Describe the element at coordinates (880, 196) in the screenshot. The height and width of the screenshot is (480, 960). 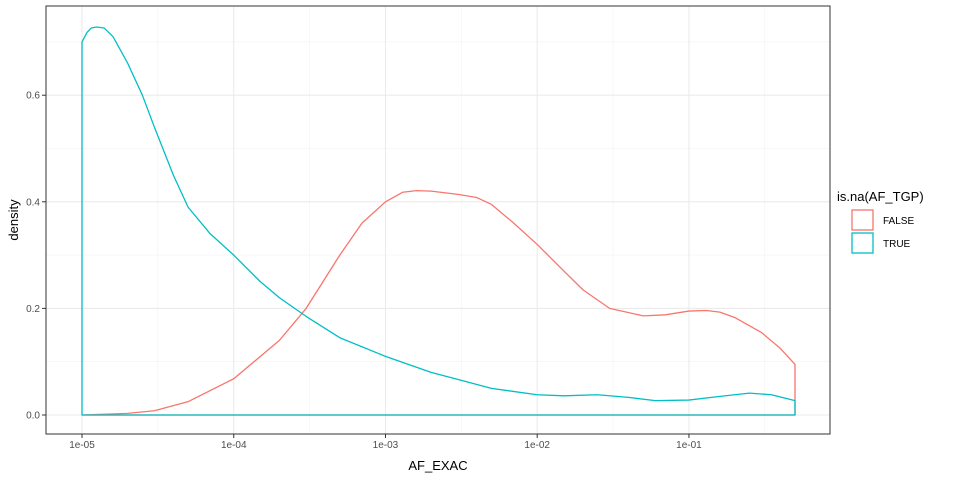
I see `legend-title: is.na(AF_TGP)` at that location.